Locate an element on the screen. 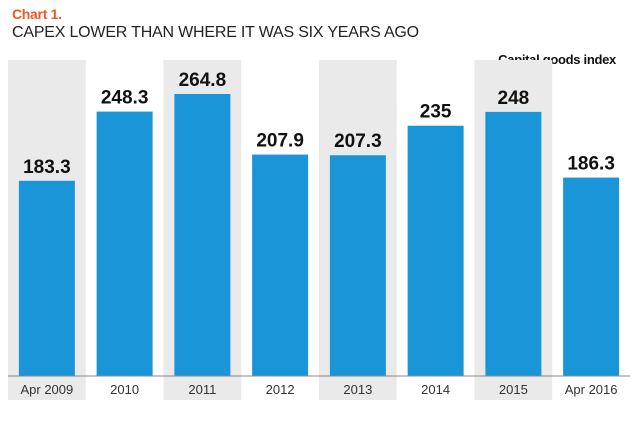 Image resolution: width=640 pixels, height=426 pixels. bar-value-label: 207.9 is located at coordinates (280, 141).